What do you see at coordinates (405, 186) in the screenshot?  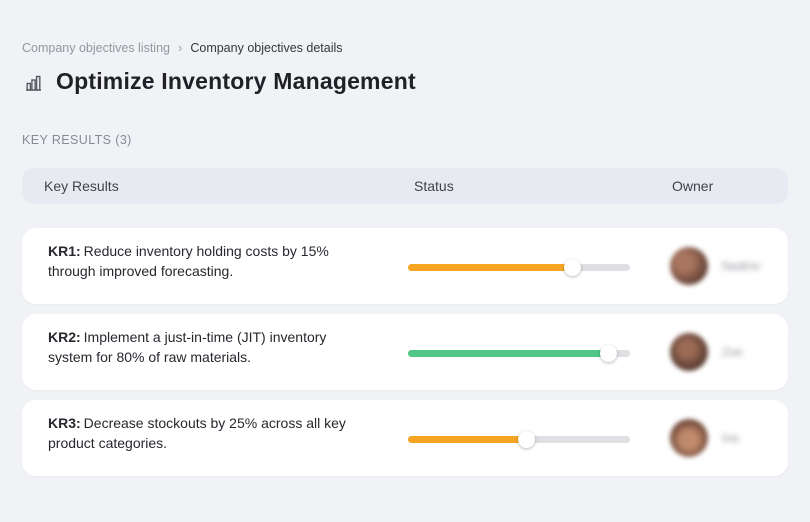 I see `table-header: Key Results Status Owner` at bounding box center [405, 186].